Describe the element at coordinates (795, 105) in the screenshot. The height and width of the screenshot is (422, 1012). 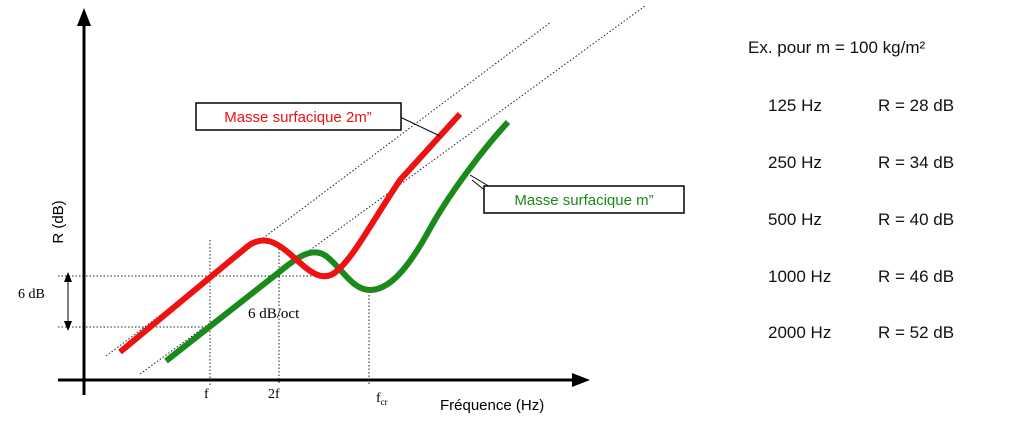
I see `row-frequency: 125 Hz` at that location.